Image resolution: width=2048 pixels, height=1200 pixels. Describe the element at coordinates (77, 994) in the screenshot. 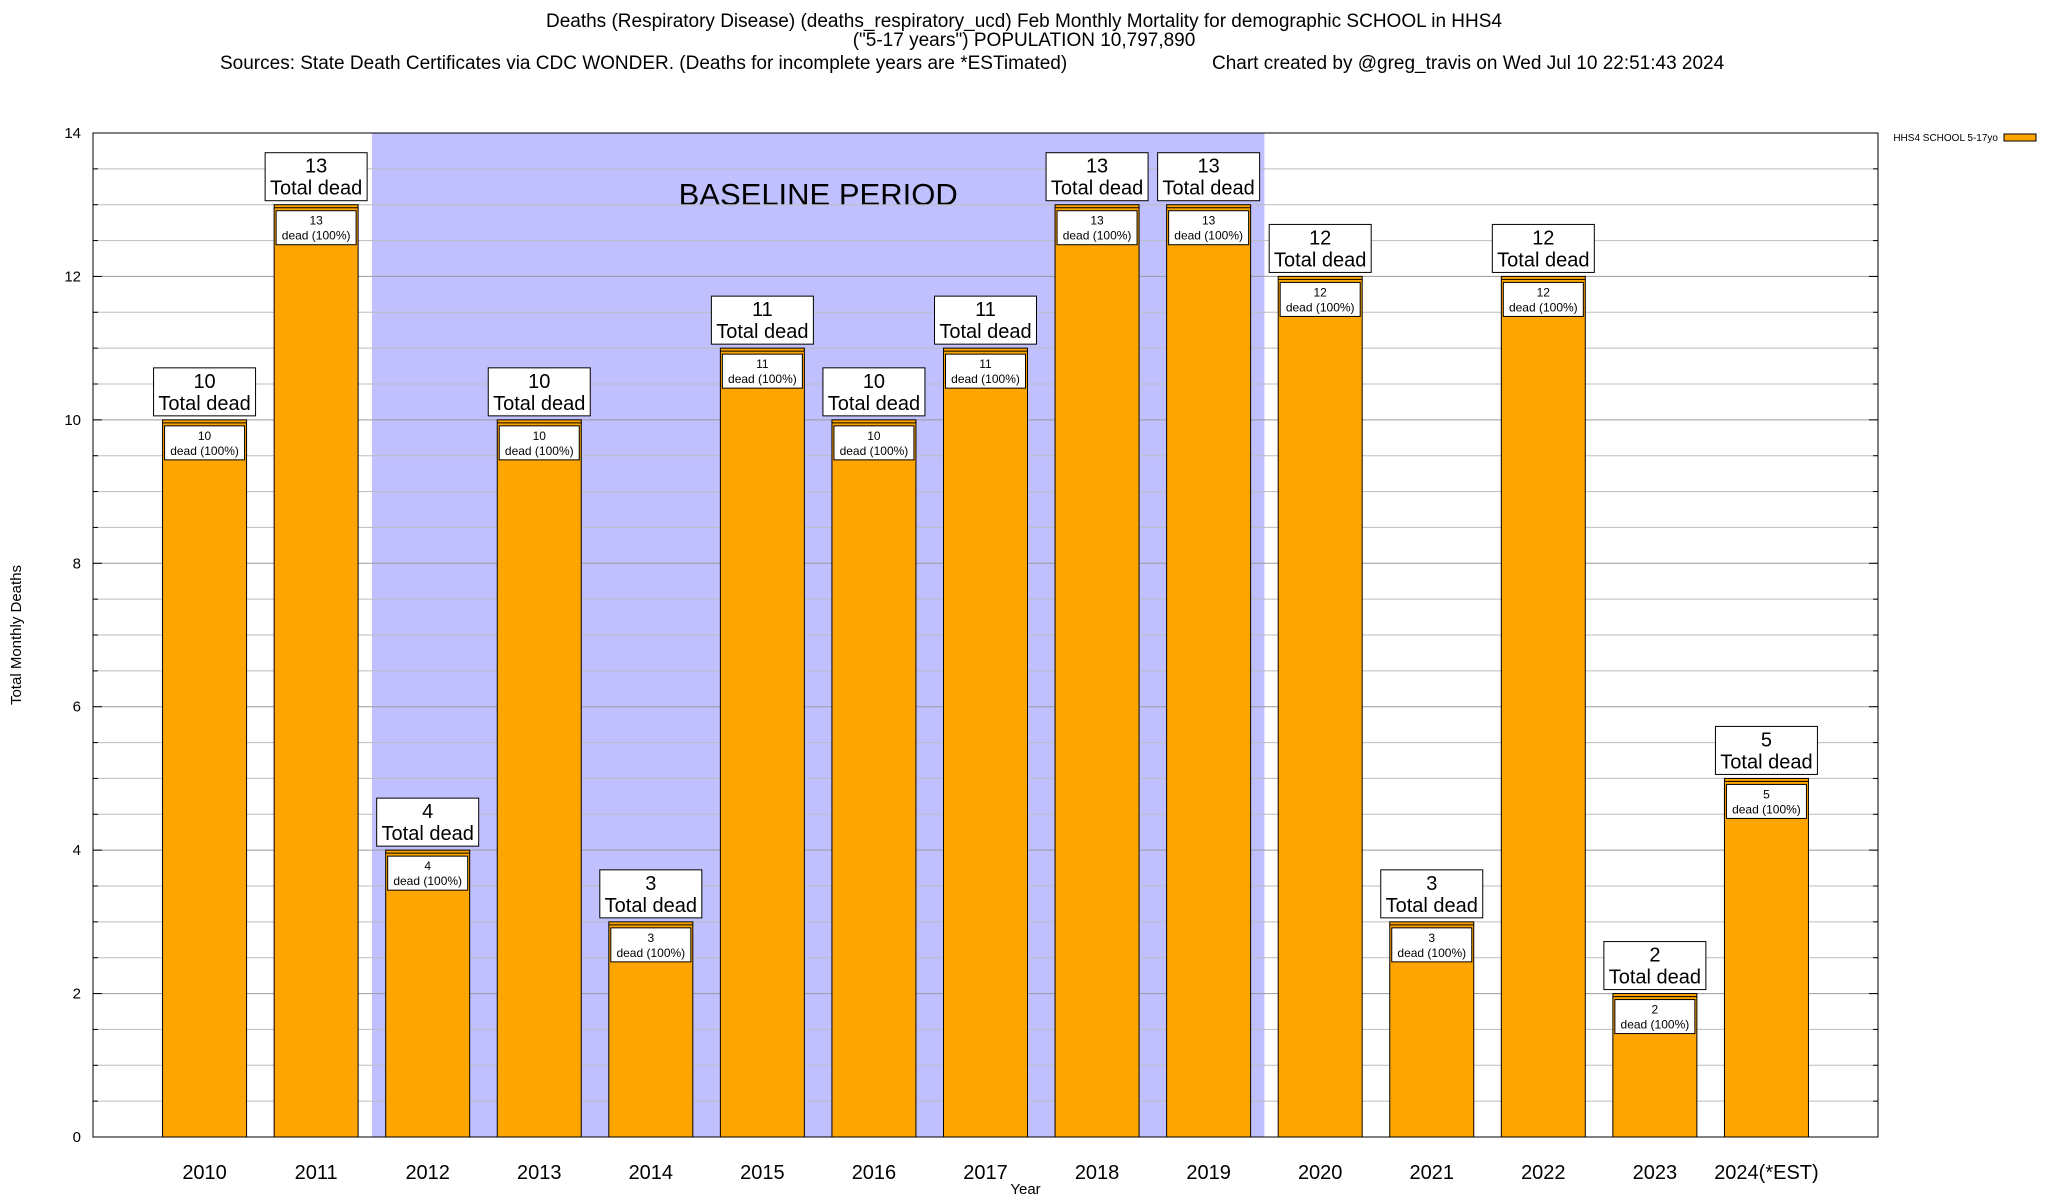

I see `y-tick-label: 2` at that location.